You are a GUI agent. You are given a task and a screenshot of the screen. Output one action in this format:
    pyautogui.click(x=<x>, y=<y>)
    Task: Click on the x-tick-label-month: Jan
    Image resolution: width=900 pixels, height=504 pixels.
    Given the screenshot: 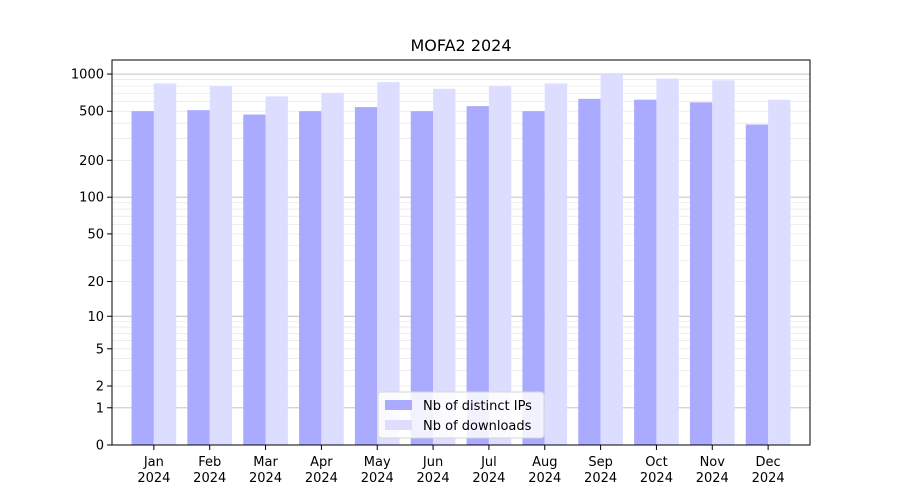 What is the action you would take?
    pyautogui.click(x=153, y=462)
    